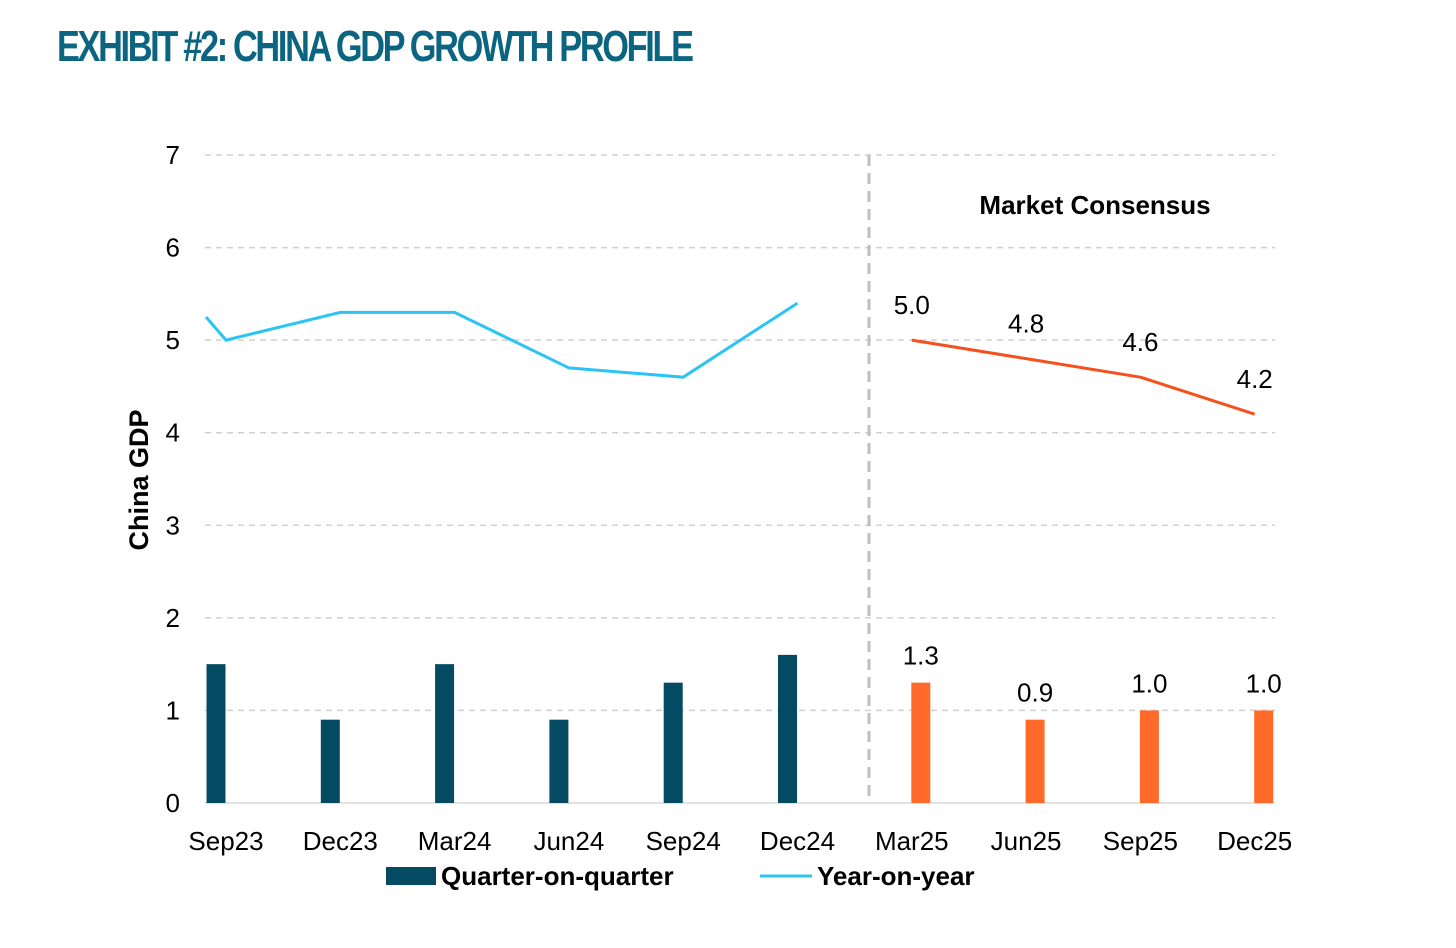 This screenshot has width=1456, height=948. What do you see at coordinates (225, 841) in the screenshot?
I see `x-tick-label: Sep23` at bounding box center [225, 841].